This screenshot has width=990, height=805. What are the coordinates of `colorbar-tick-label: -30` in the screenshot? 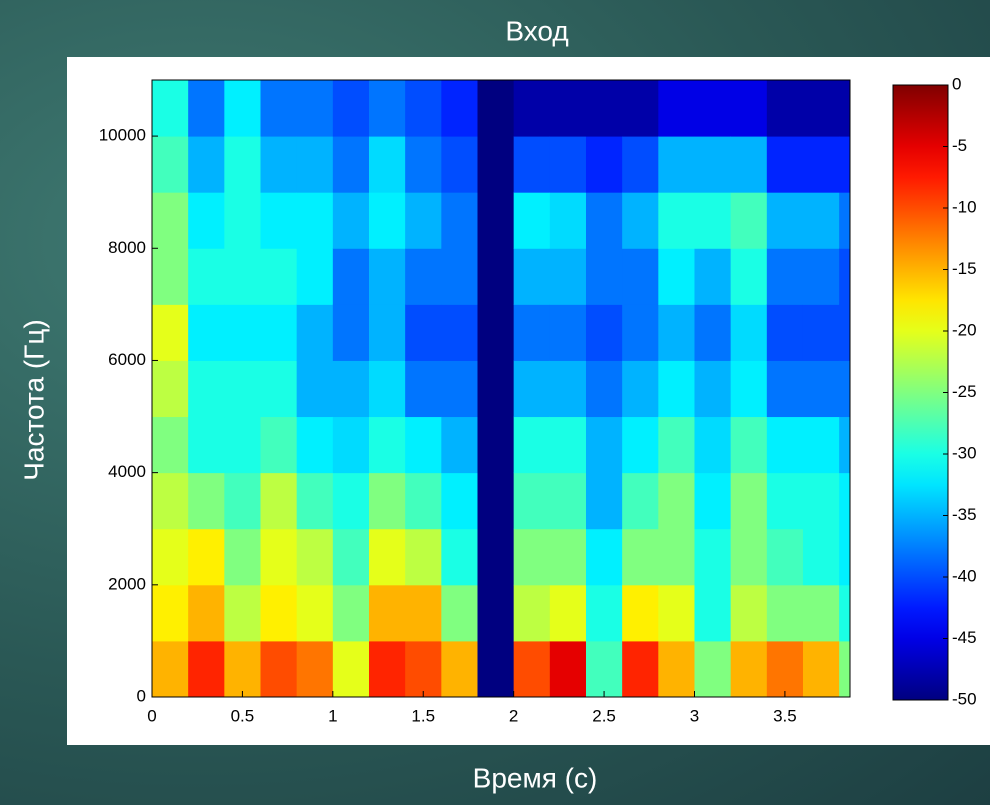 It's located at (964, 452).